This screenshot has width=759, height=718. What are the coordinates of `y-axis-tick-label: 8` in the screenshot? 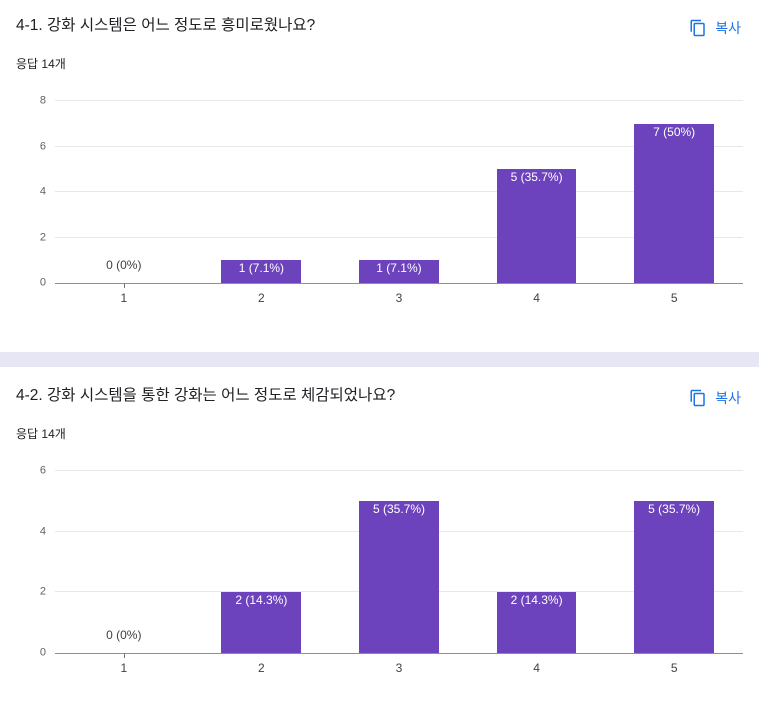 It's located at (42, 100).